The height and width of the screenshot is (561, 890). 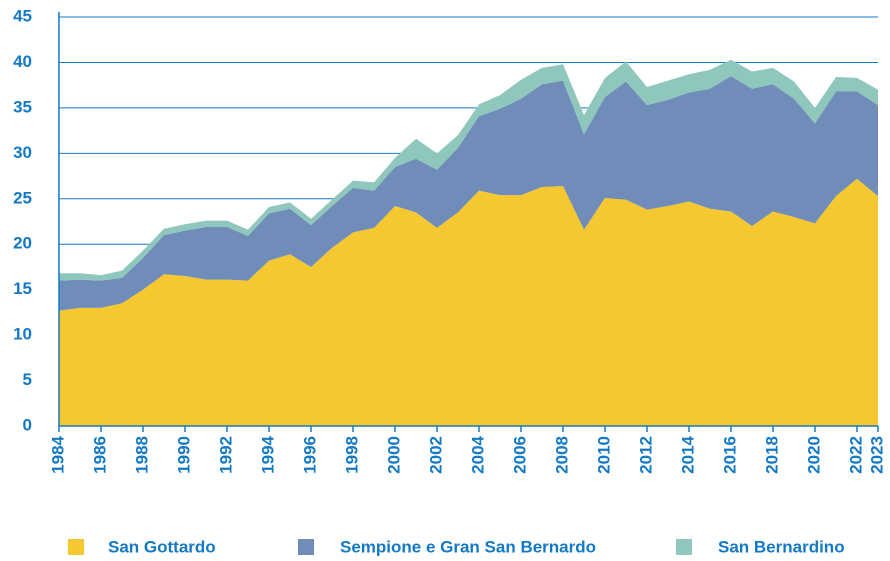 I want to click on x-tick-label: 2022, so click(x=855, y=455).